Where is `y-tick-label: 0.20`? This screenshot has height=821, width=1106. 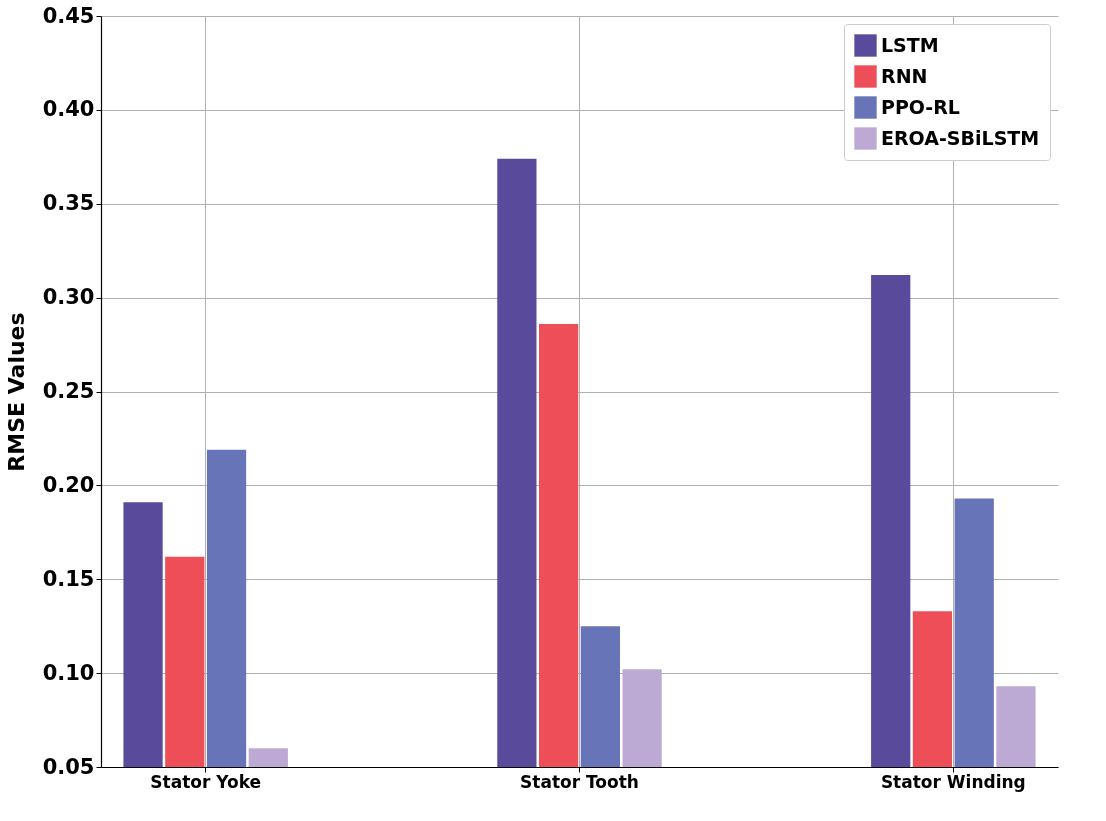 y-tick-label: 0.20 is located at coordinates (68, 484).